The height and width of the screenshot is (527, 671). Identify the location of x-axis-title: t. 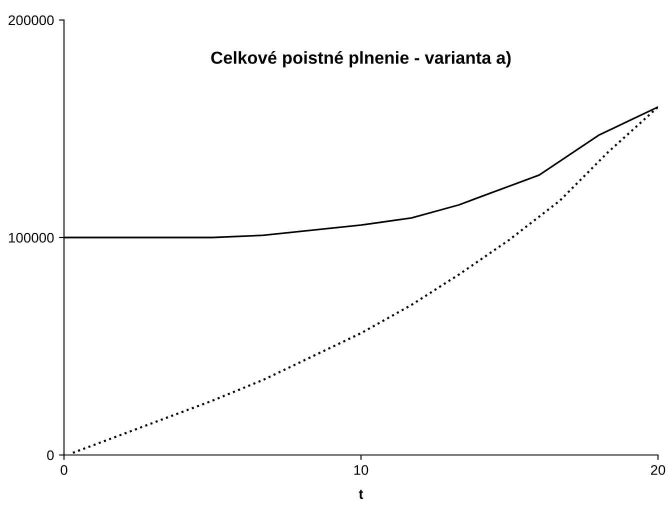
(361, 494).